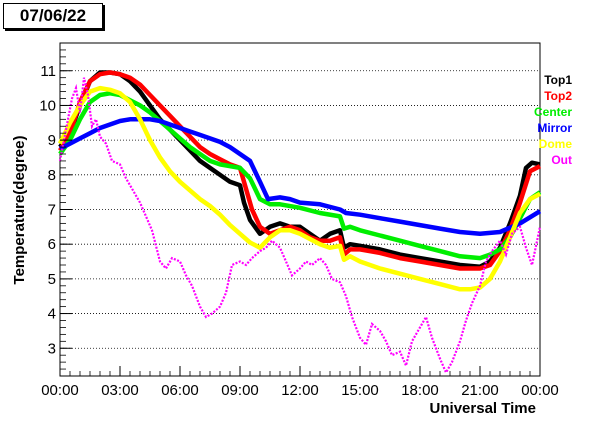  I want to click on y-axis-label: Temperature(degree), so click(19, 210).